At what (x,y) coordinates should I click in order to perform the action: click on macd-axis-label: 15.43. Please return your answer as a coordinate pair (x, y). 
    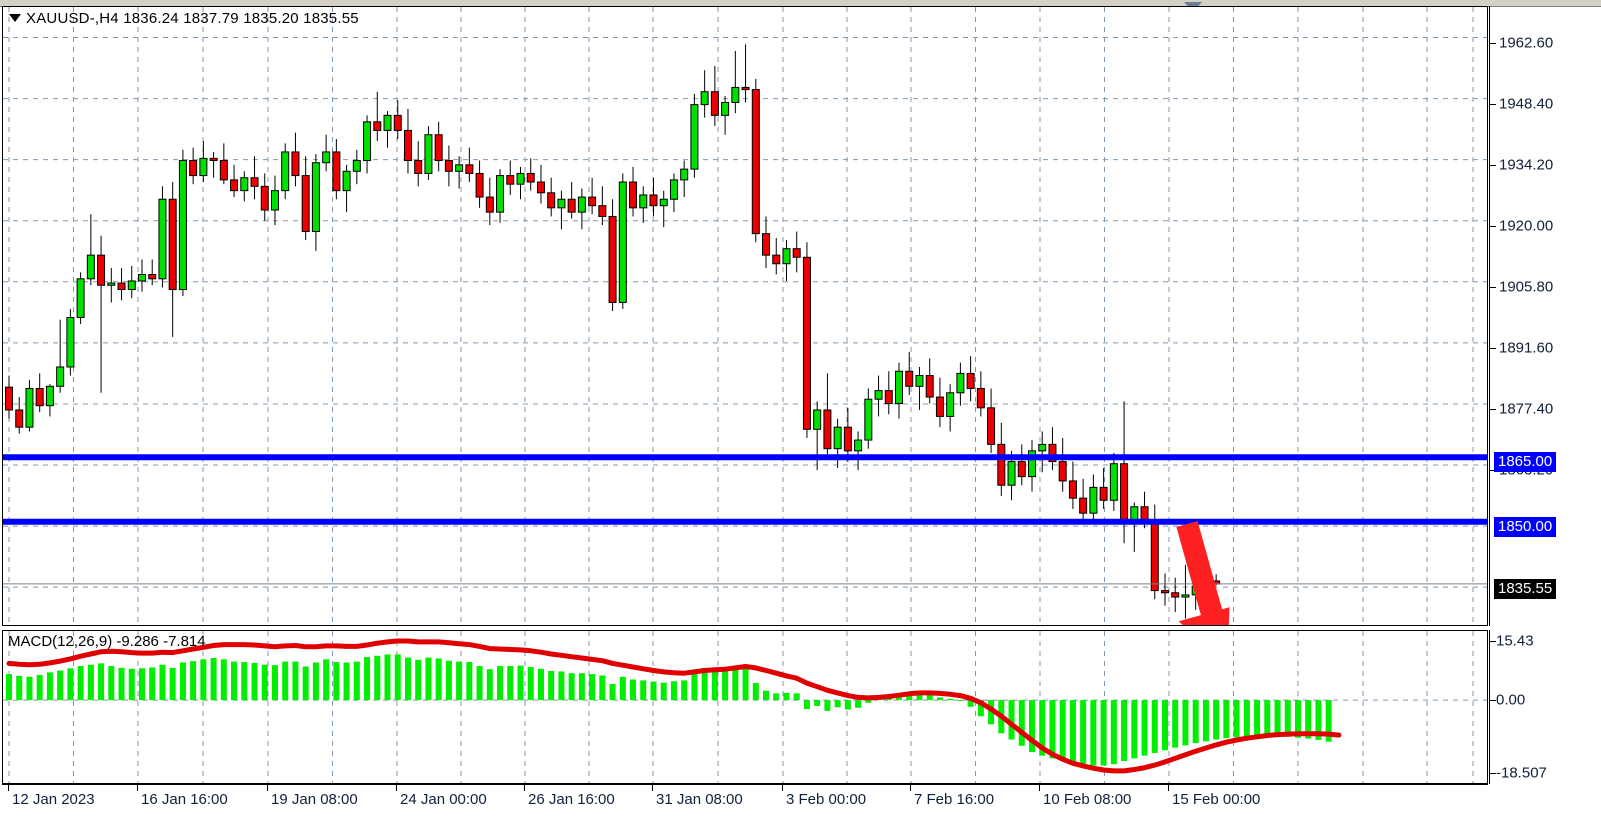
    Looking at the image, I should click on (1515, 641).